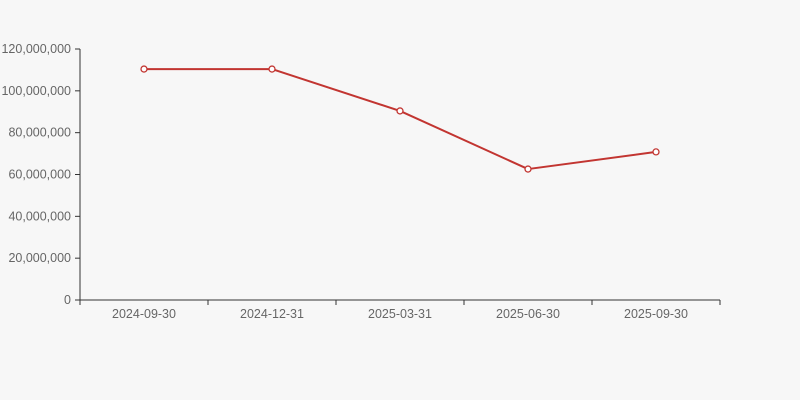 This screenshot has height=400, width=800. What do you see at coordinates (656, 314) in the screenshot?
I see `x-axis-label: 2025-09-30` at bounding box center [656, 314].